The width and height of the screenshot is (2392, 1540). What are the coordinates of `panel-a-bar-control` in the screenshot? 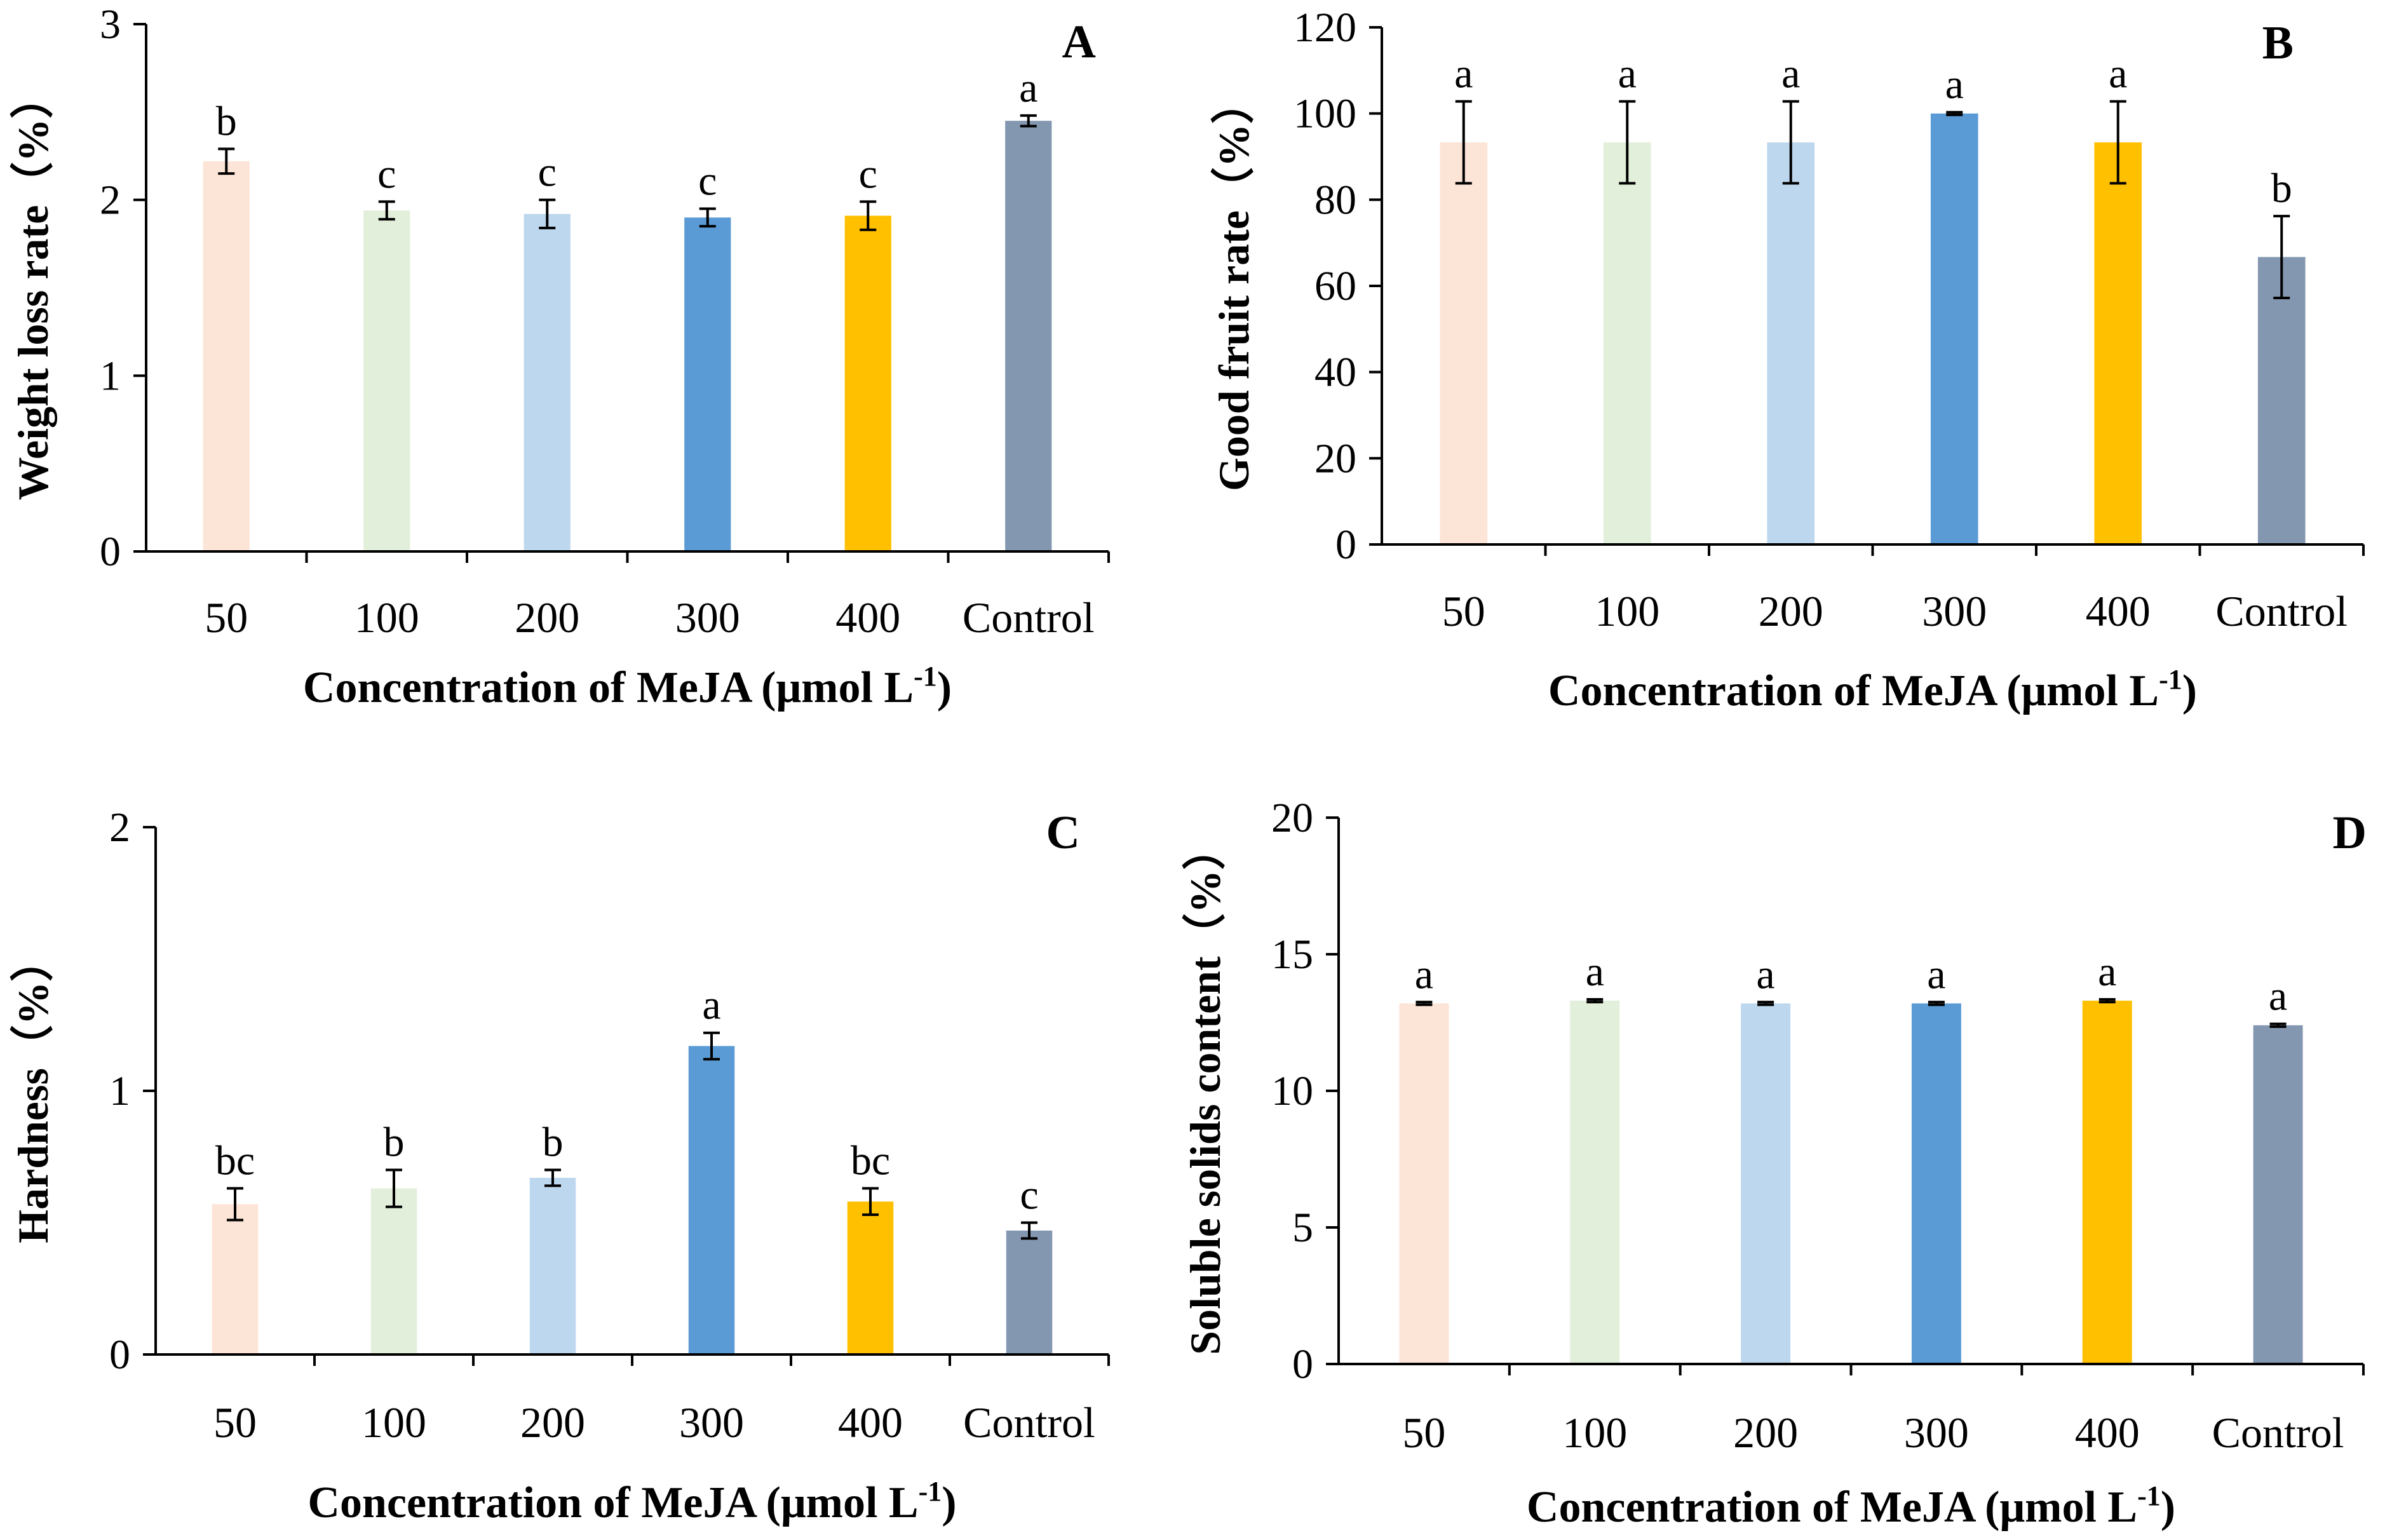 It's located at (1028, 336).